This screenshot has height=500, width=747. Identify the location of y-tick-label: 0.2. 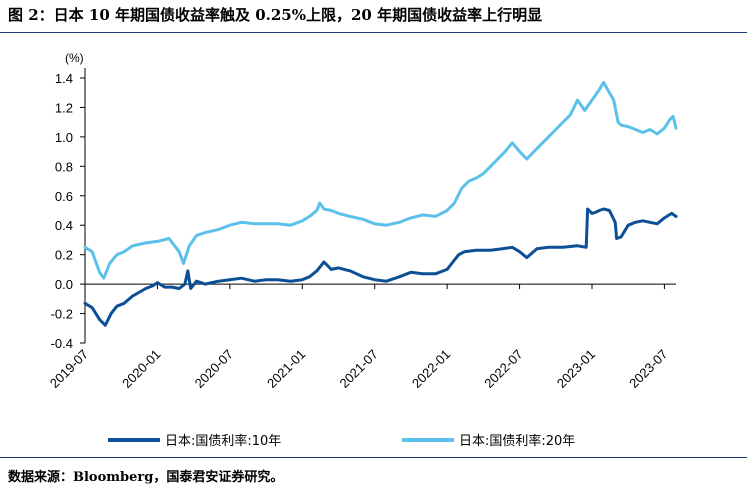
(64, 255).